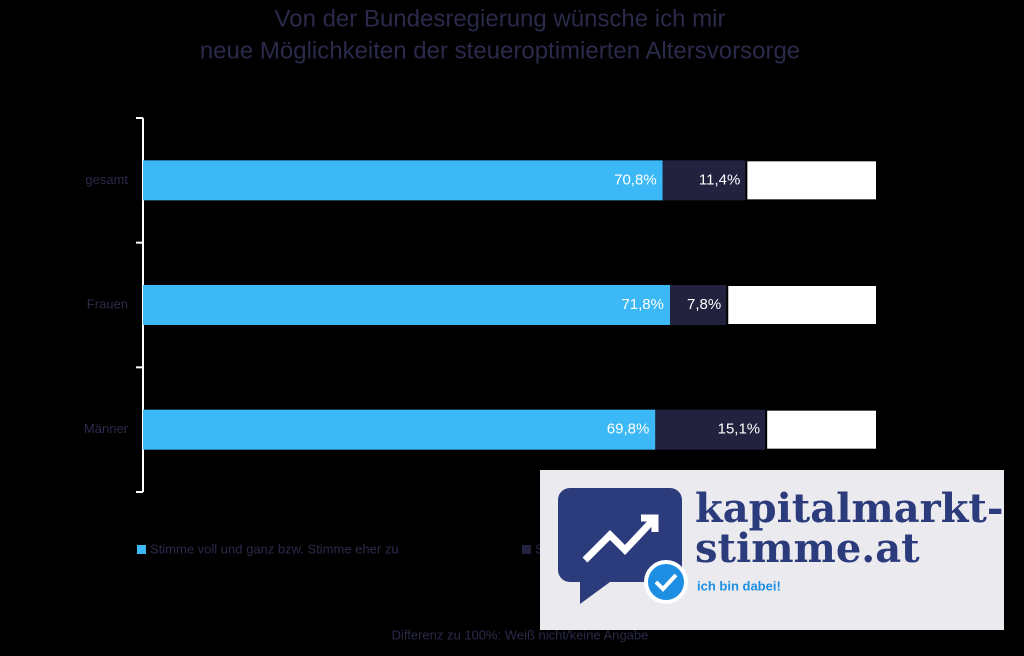 This screenshot has height=656, width=1024. I want to click on chart-title: Von der Bundesregierung wünsche ich mir, so click(500, 18).